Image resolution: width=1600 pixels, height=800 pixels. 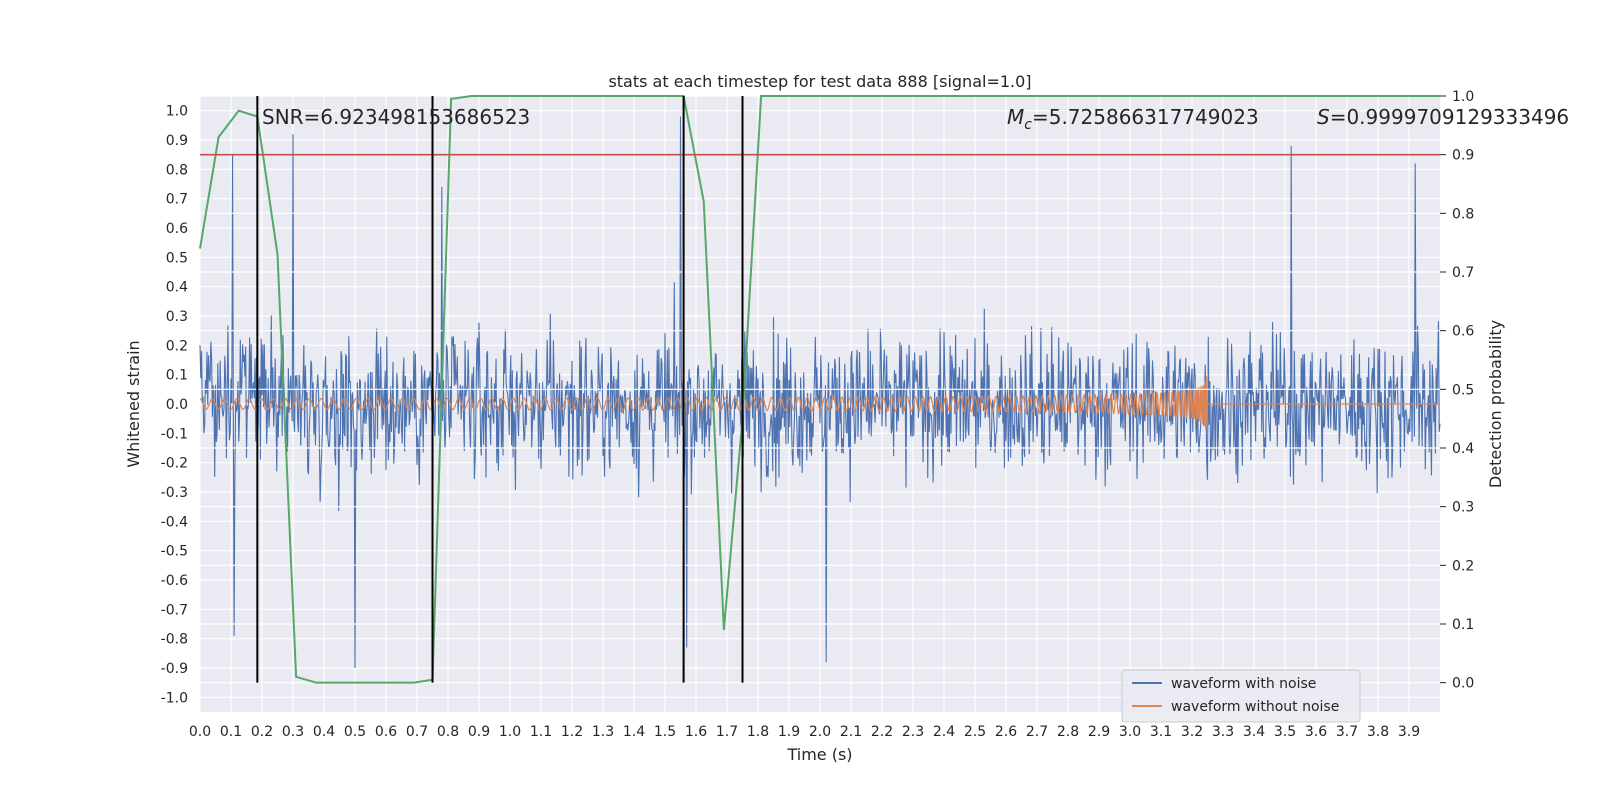 What do you see at coordinates (1495, 404) in the screenshot?
I see `y2-axis-title: Detection probability` at bounding box center [1495, 404].